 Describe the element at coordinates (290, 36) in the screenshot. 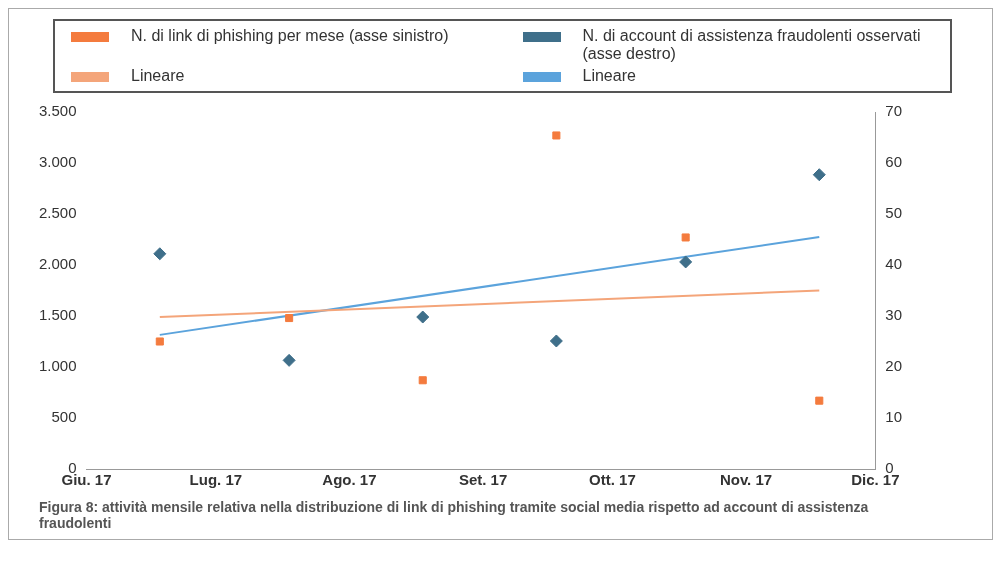

I see `legend-label: N. di link di phishing per mese (asse sinistro)` at that location.